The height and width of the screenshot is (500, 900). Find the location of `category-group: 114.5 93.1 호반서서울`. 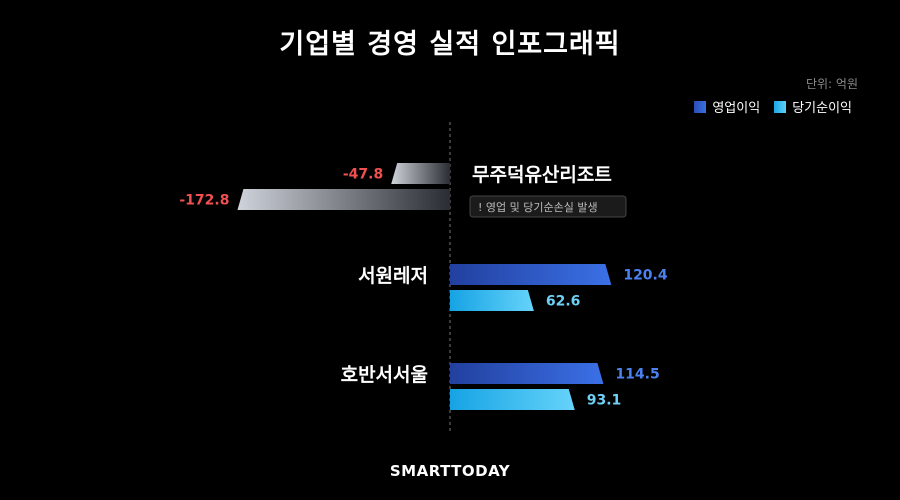

category-group: 114.5 93.1 호반서서울 is located at coordinates (500, 386).